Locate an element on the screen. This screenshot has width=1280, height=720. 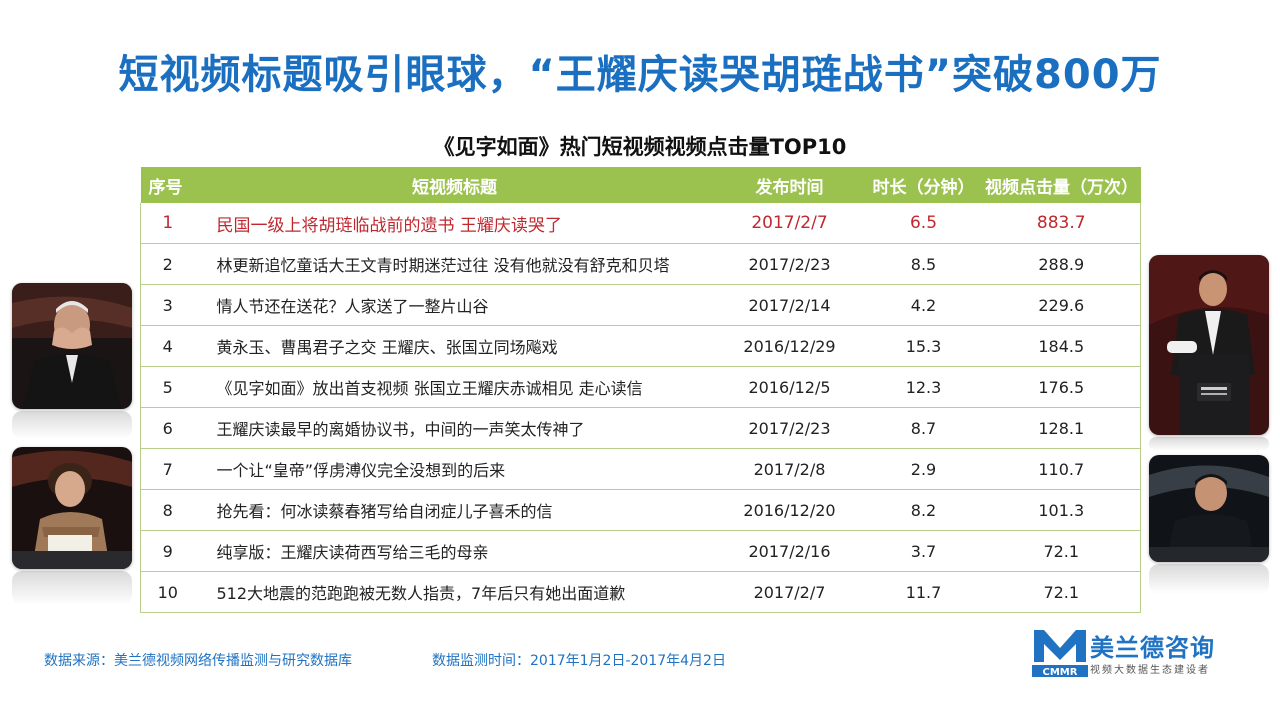
table-row: 3 情人节还在送花？人家送了一整片山谷 2017/2/14 4.2 229.6 is located at coordinates (640, 305).